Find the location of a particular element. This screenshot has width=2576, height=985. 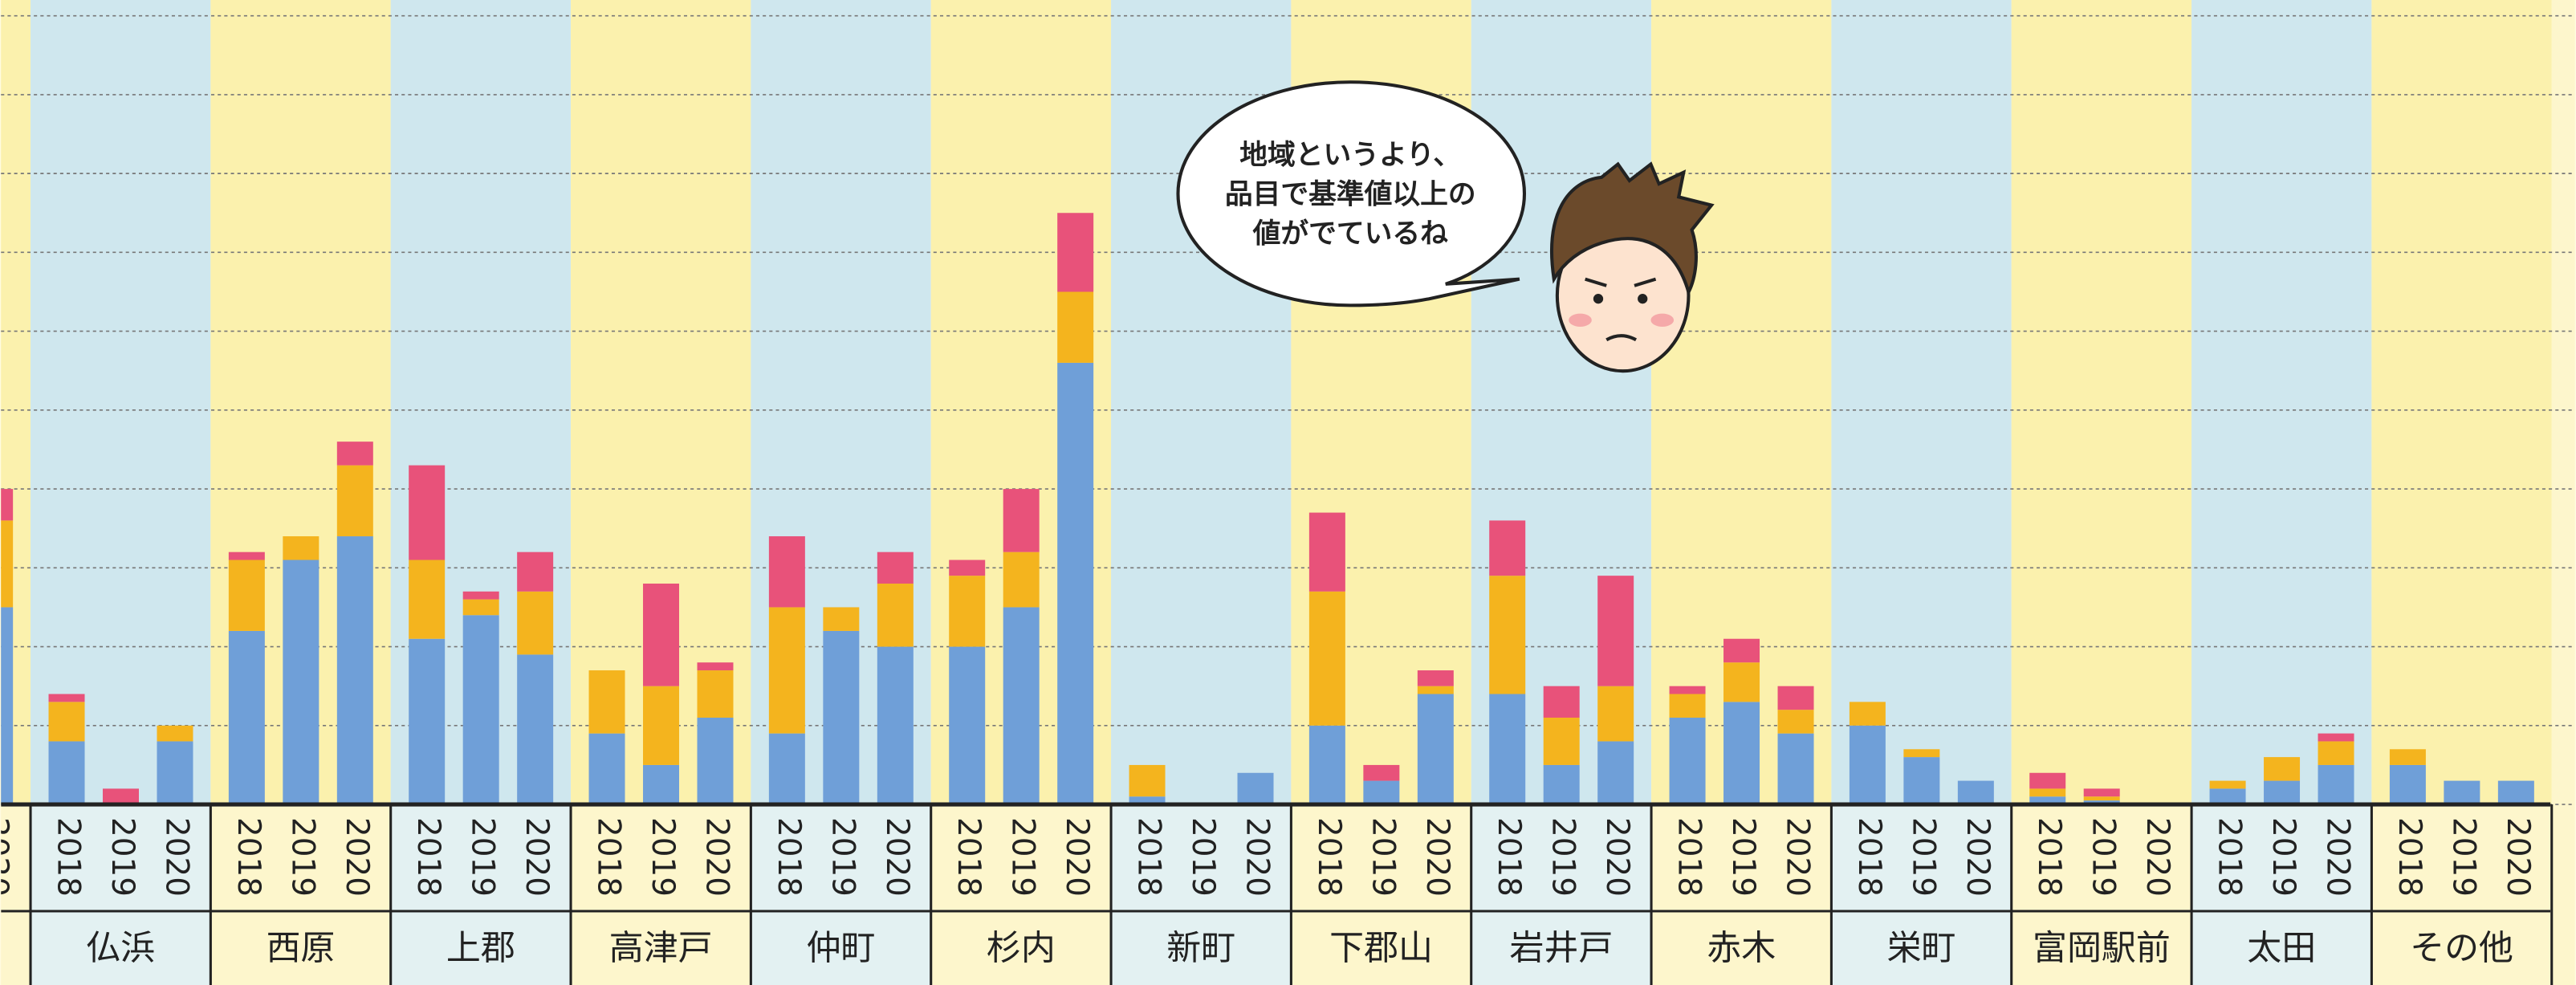

region-label: 下郡山 is located at coordinates (1381, 949).